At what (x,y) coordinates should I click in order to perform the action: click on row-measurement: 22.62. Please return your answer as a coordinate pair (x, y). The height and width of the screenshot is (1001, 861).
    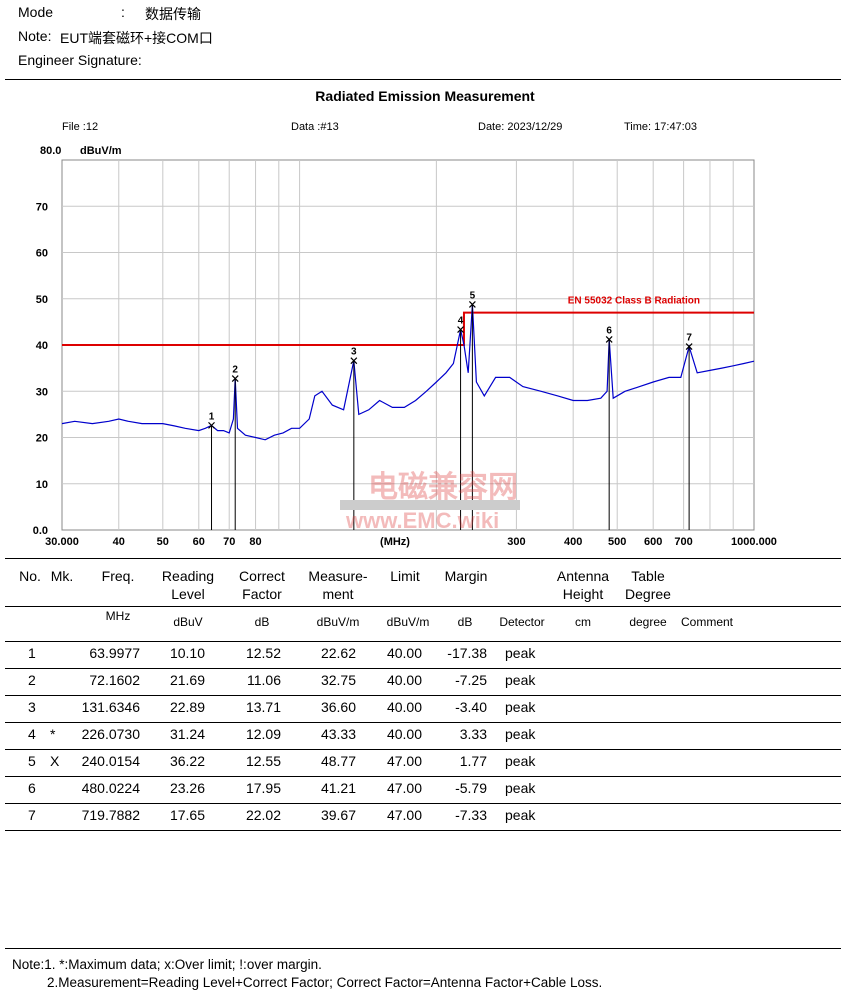
    Looking at the image, I should click on (338, 653).